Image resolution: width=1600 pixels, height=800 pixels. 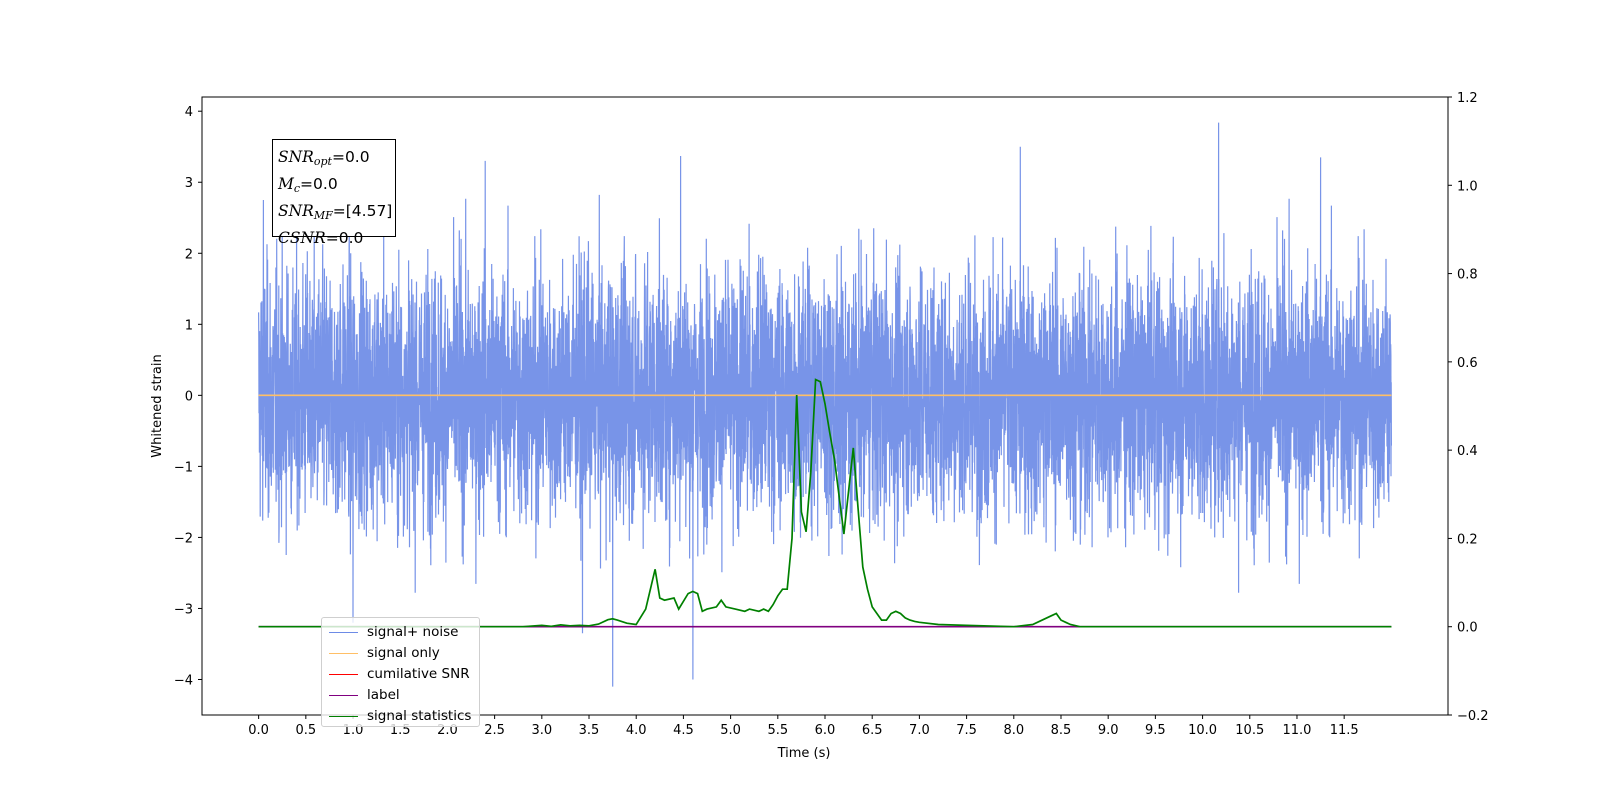 I want to click on y-right-tick-label: 0.0, so click(x=1467, y=628).